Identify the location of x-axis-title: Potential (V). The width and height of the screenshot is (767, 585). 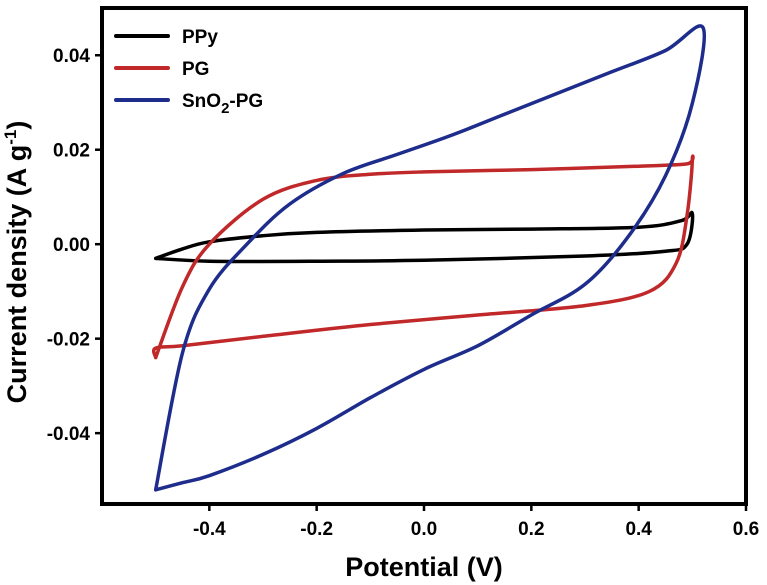
(424, 567).